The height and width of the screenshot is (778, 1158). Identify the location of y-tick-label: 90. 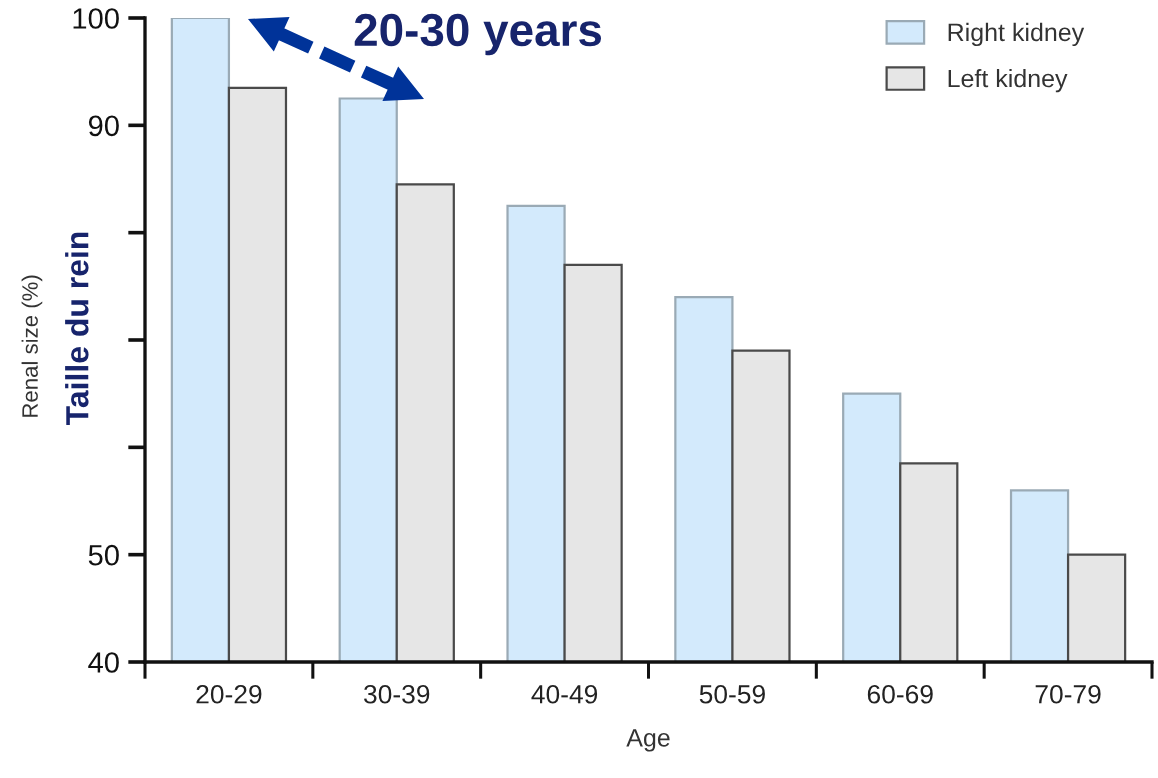
(103, 126).